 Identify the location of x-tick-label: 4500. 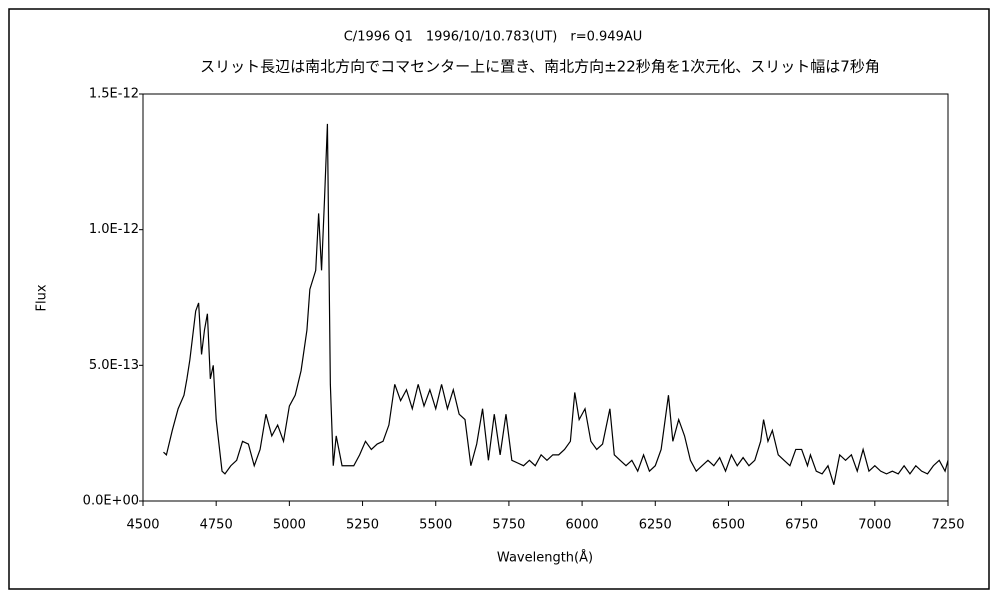
(142, 525).